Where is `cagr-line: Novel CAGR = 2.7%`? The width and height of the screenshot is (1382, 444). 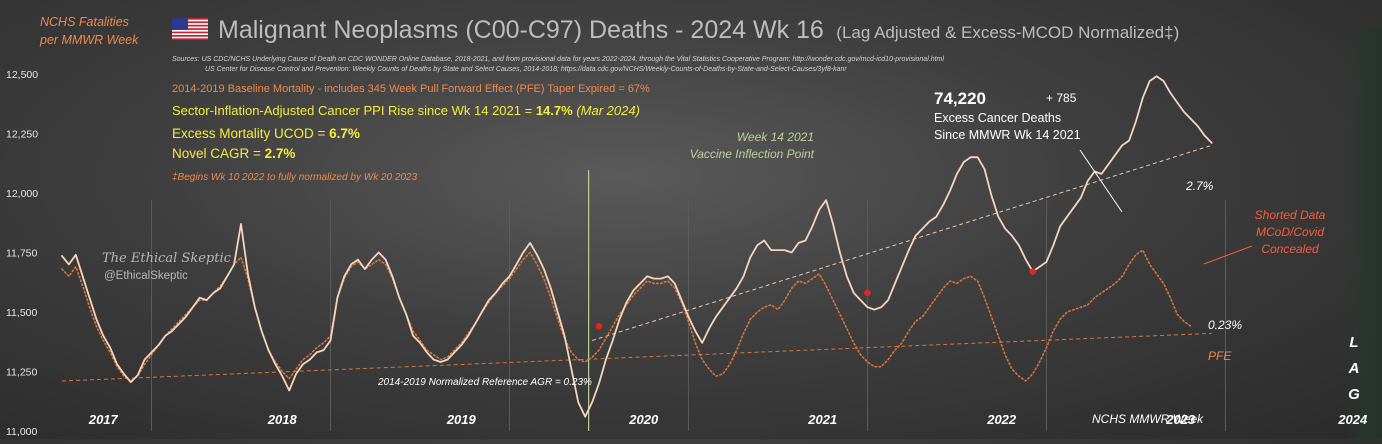 cagr-line: Novel CAGR = 2.7% is located at coordinates (233, 153).